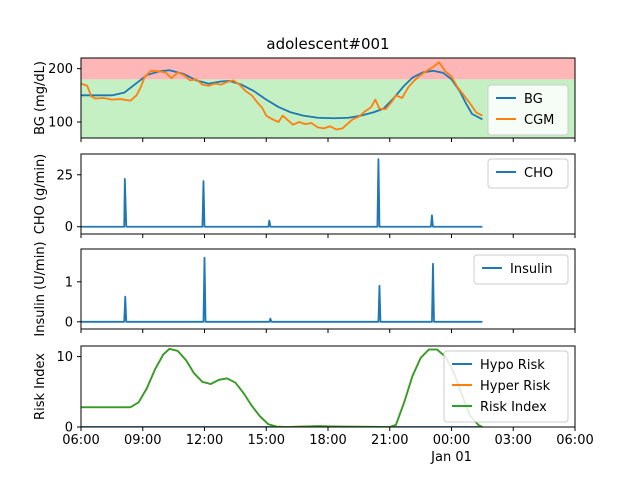  I want to click on ytick-label-insulin-0: 0, so click(69, 322).